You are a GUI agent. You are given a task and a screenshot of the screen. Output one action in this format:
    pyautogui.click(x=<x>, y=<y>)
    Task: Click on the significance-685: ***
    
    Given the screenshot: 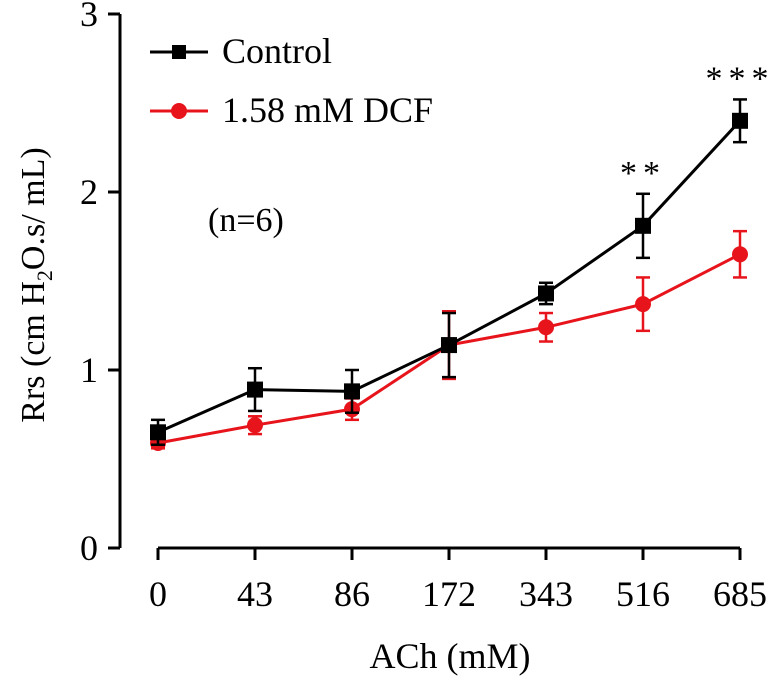 What is the action you would take?
    pyautogui.click(x=739, y=78)
    